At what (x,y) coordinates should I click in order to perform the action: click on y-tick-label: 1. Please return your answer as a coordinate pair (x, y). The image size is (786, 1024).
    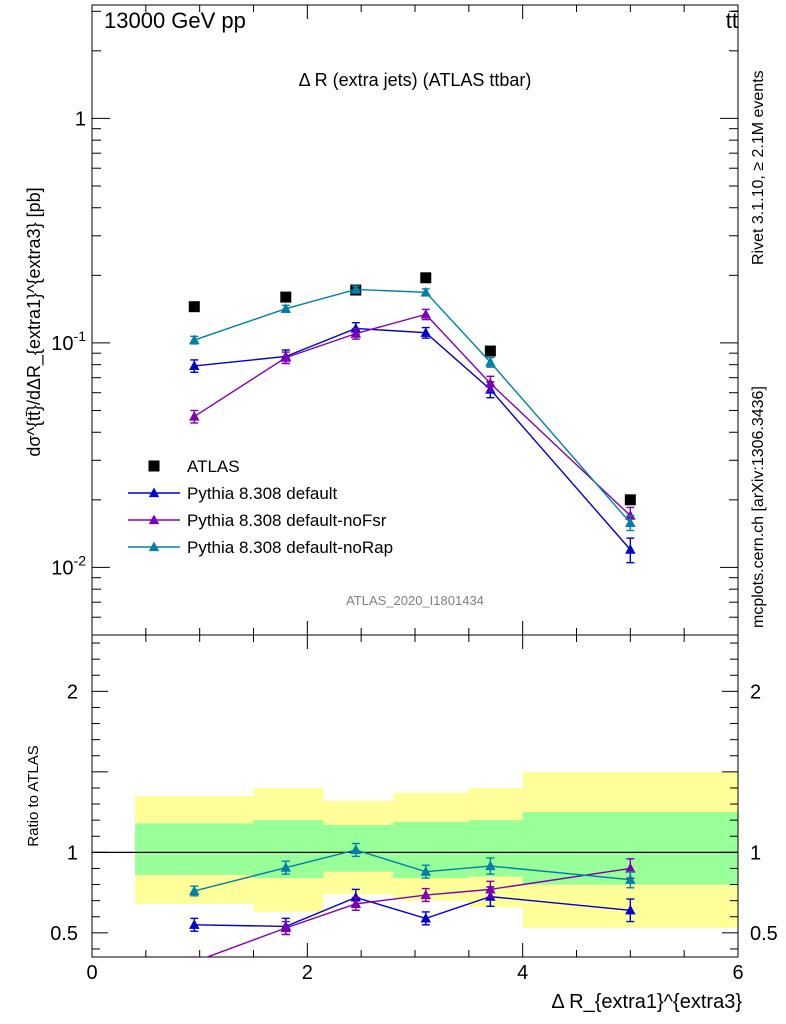
    Looking at the image, I should click on (80, 119).